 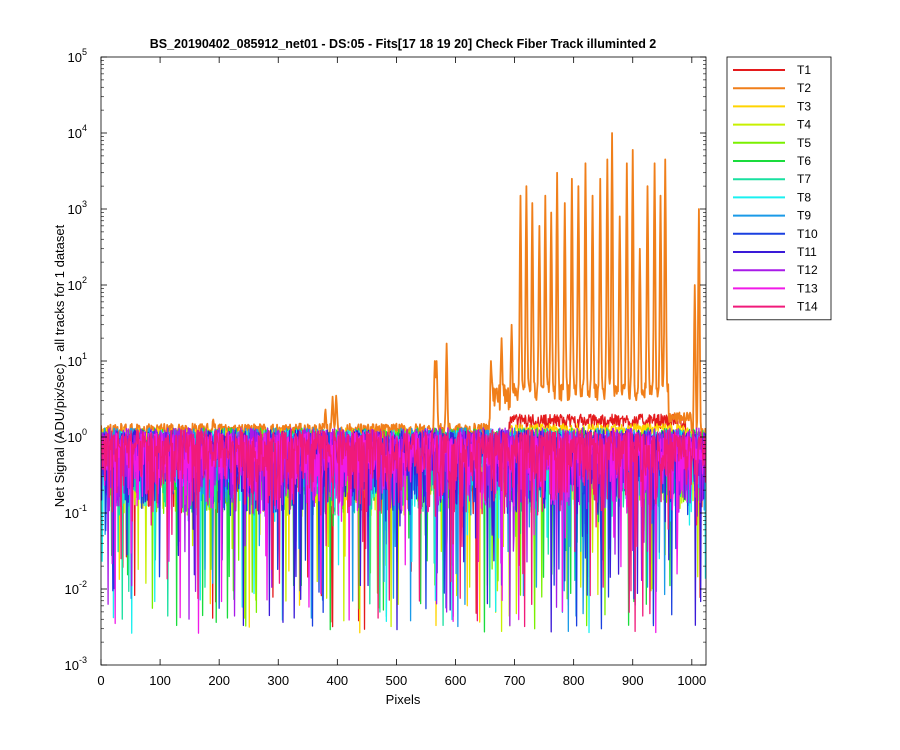 What do you see at coordinates (403, 699) in the screenshot?
I see `x-axis-label: Pixels` at bounding box center [403, 699].